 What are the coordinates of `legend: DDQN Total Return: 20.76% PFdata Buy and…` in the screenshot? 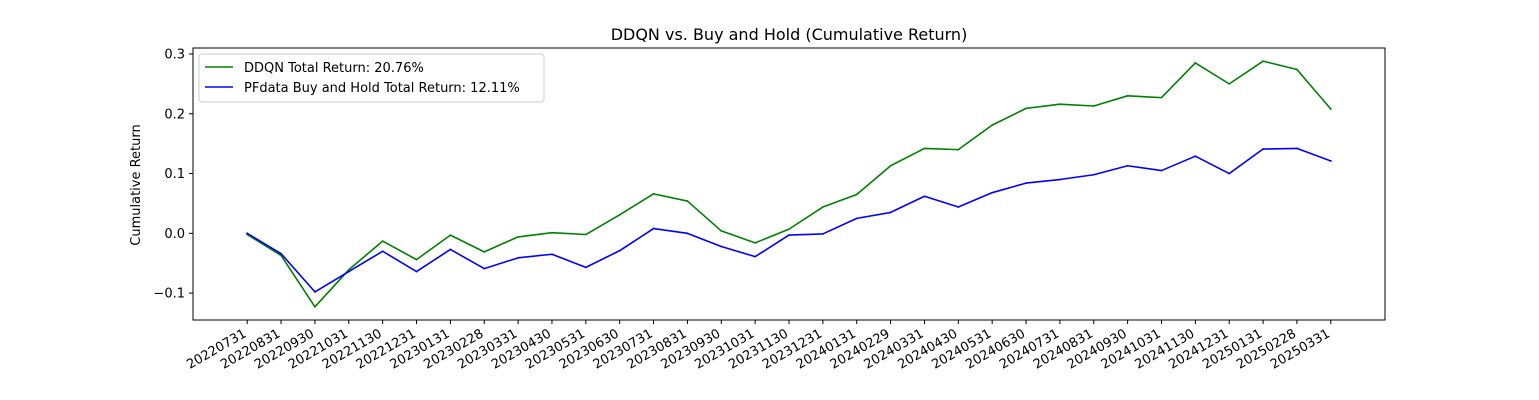 It's located at (371, 78).